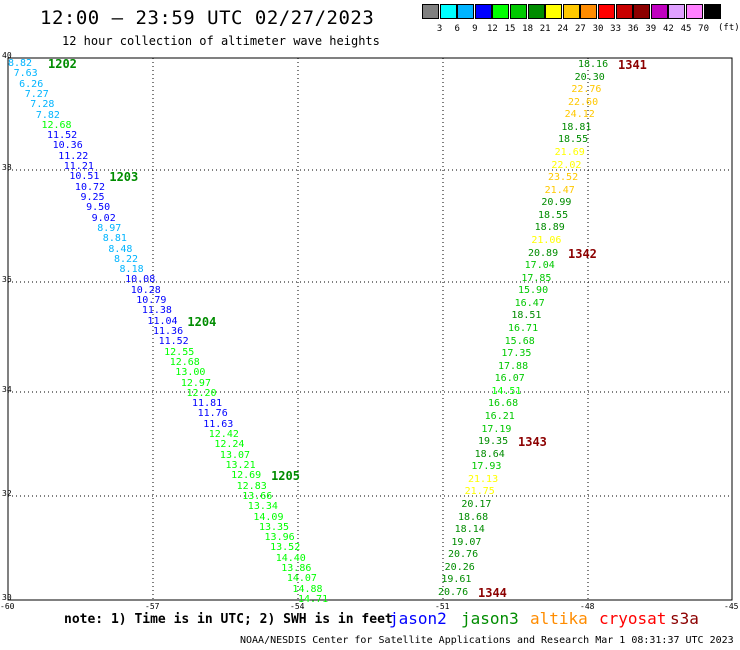  I want to click on wave-height-value: 11.04, so click(162, 321).